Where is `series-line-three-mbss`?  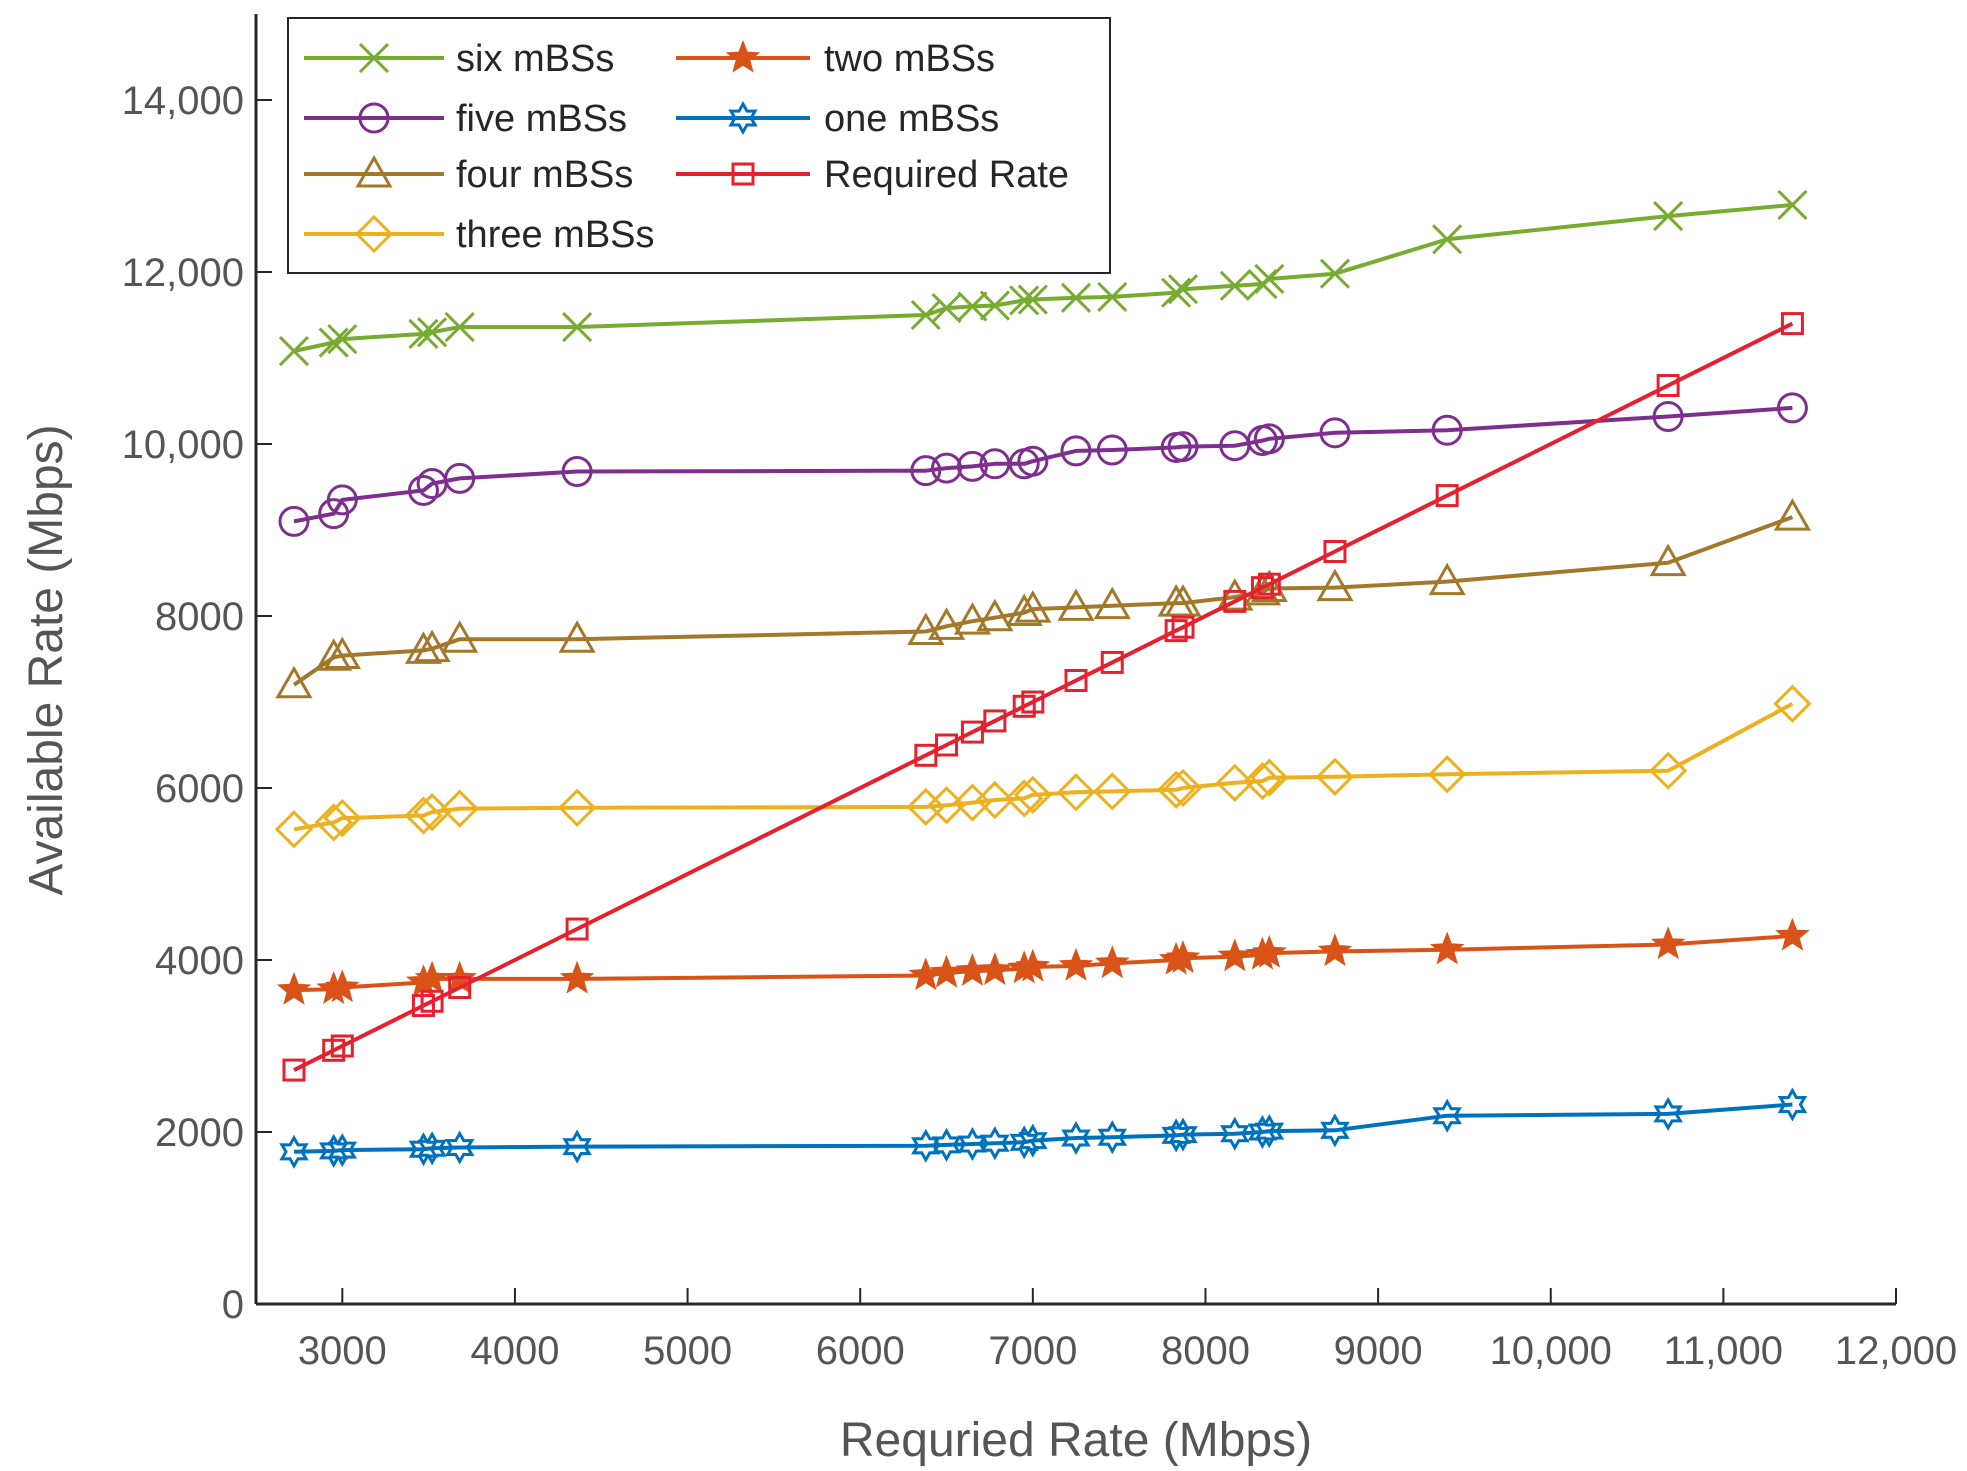
series-line-three-mbss is located at coordinates (1043, 766).